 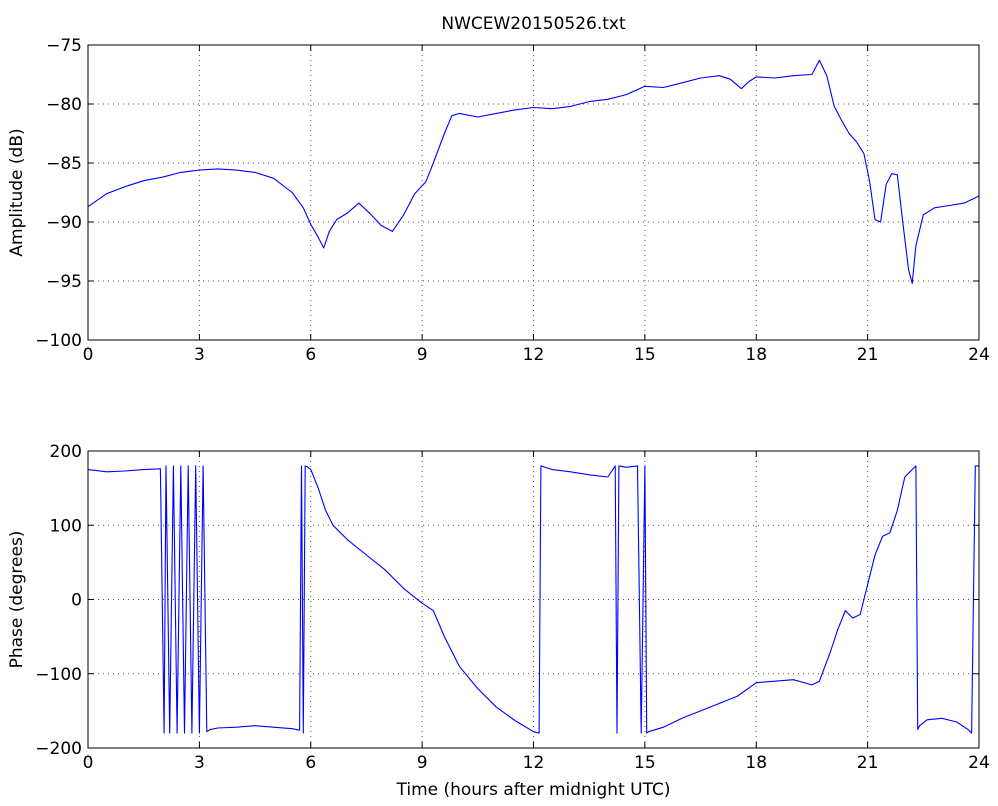 What do you see at coordinates (979, 355) in the screenshot?
I see `amplitude-xtick-label: 24` at bounding box center [979, 355].